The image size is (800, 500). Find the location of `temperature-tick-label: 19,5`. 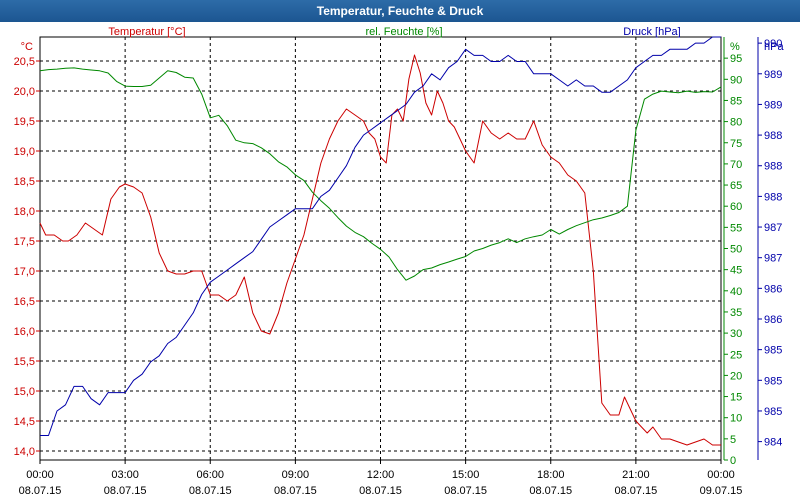

temperature-tick-label: 19,5 is located at coordinates (24, 122).